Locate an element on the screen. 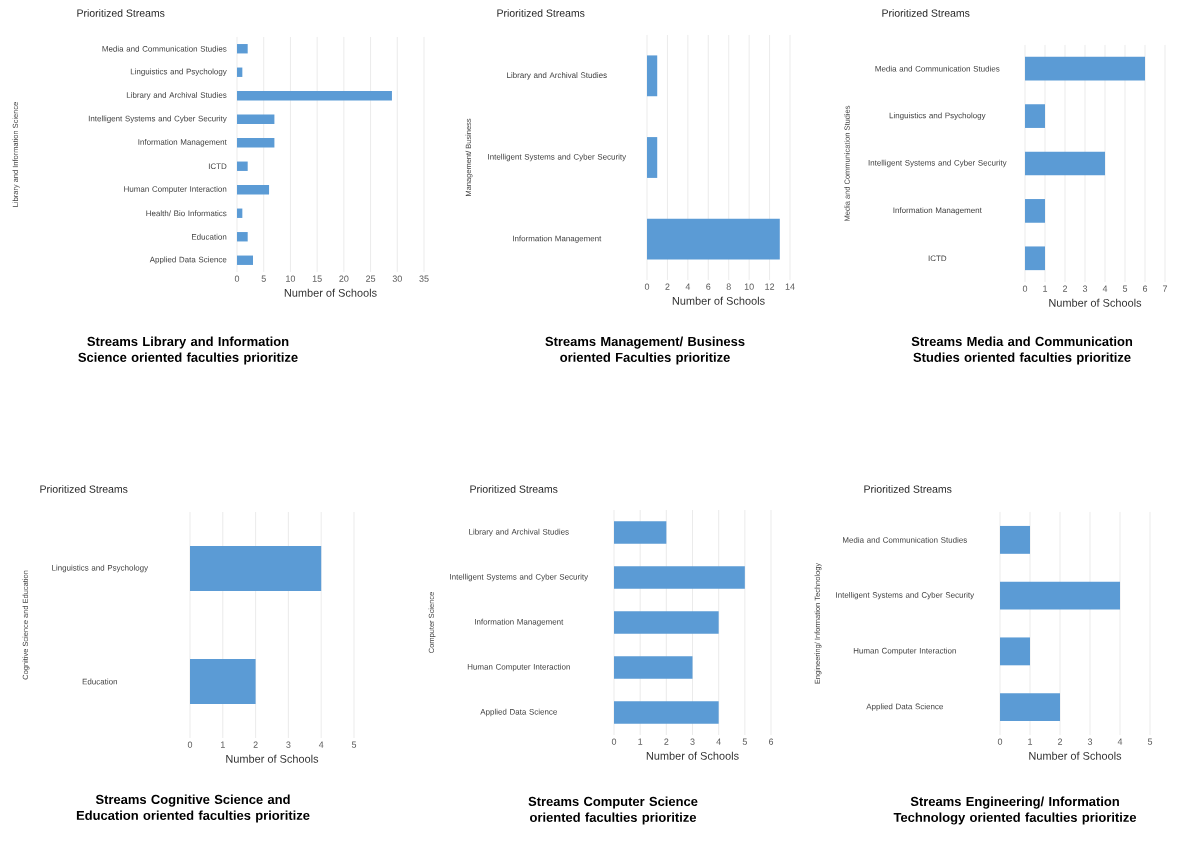 The image size is (1183, 856). text: Streams Cognitive Science and Education oriented faculties prioritize is located at coordinates (193, 808).